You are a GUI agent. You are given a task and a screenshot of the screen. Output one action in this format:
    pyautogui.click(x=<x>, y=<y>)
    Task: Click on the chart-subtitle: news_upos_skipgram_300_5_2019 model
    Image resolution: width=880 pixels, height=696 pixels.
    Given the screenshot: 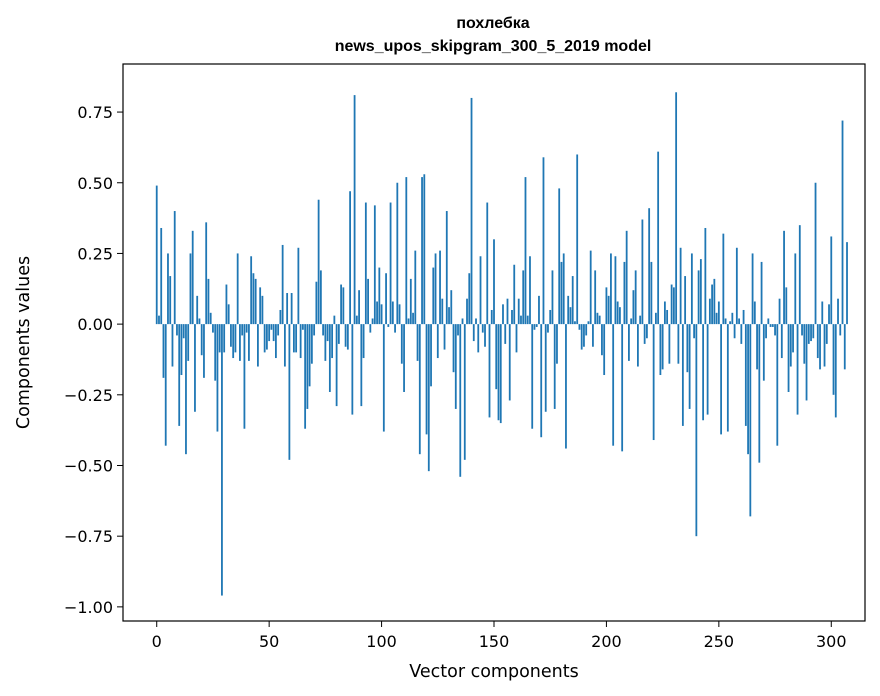 What is the action you would take?
    pyautogui.click(x=493, y=46)
    